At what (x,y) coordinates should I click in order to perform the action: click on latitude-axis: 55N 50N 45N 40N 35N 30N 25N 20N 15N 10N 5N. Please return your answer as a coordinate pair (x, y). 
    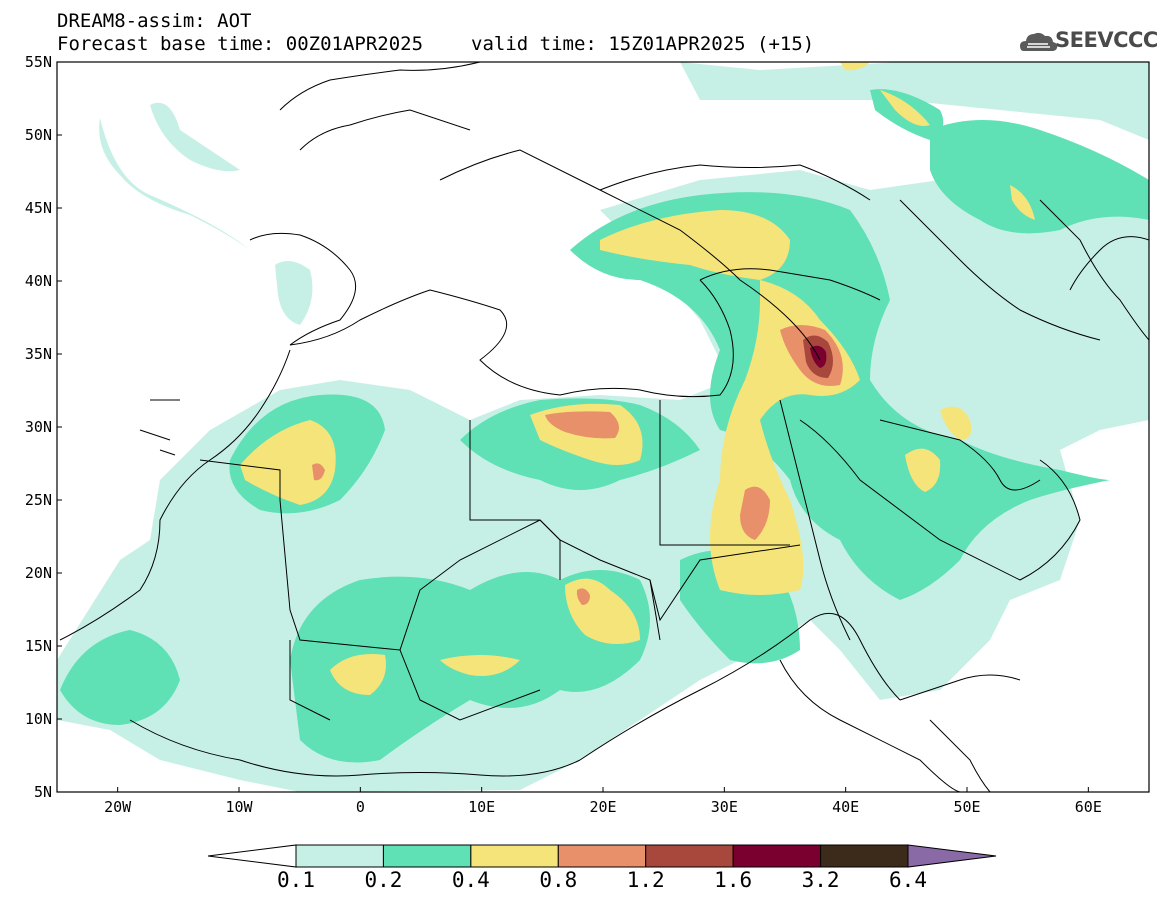
    Looking at the image, I should click on (43, 427).